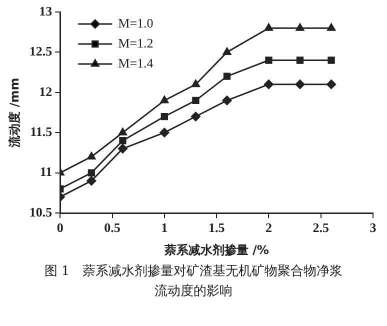  I want to click on y-tick-label: 11, so click(46, 172).